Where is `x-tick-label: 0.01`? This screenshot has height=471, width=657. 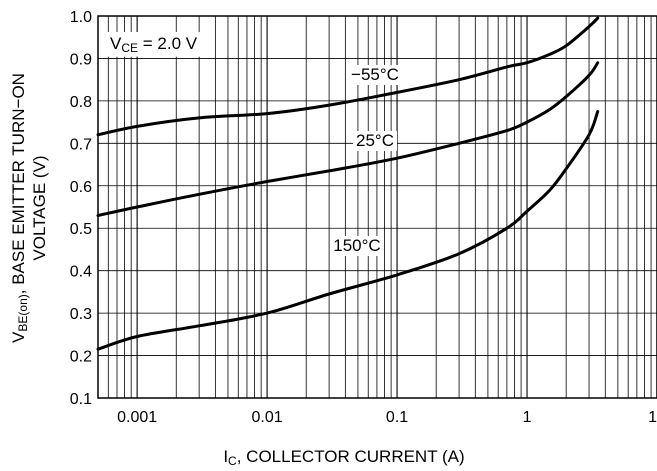
x-tick-label: 0.01 is located at coordinates (267, 417).